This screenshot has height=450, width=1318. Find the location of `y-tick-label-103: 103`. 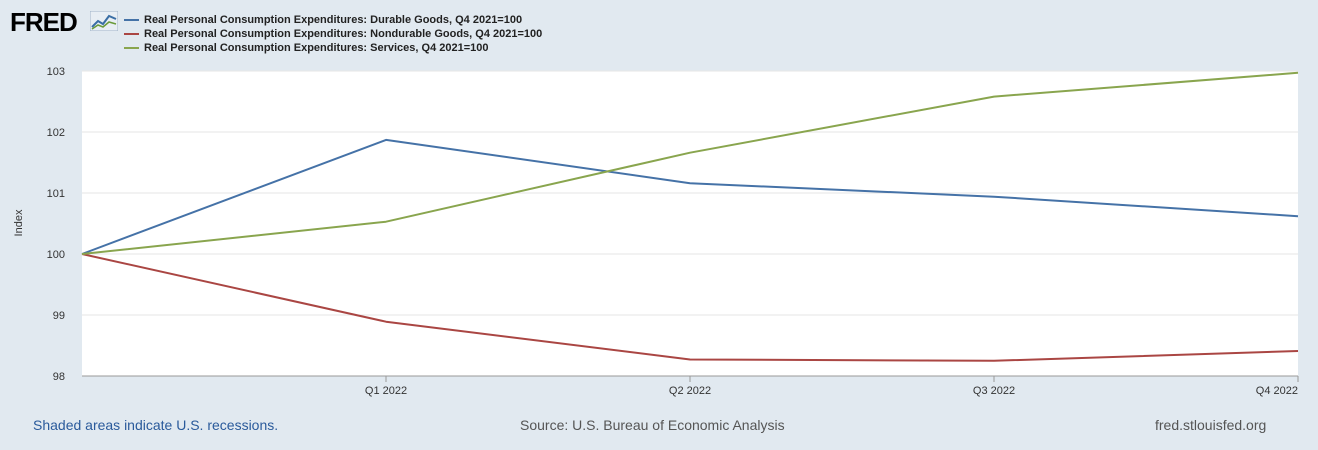

y-tick-label-103: 103 is located at coordinates (56, 72).